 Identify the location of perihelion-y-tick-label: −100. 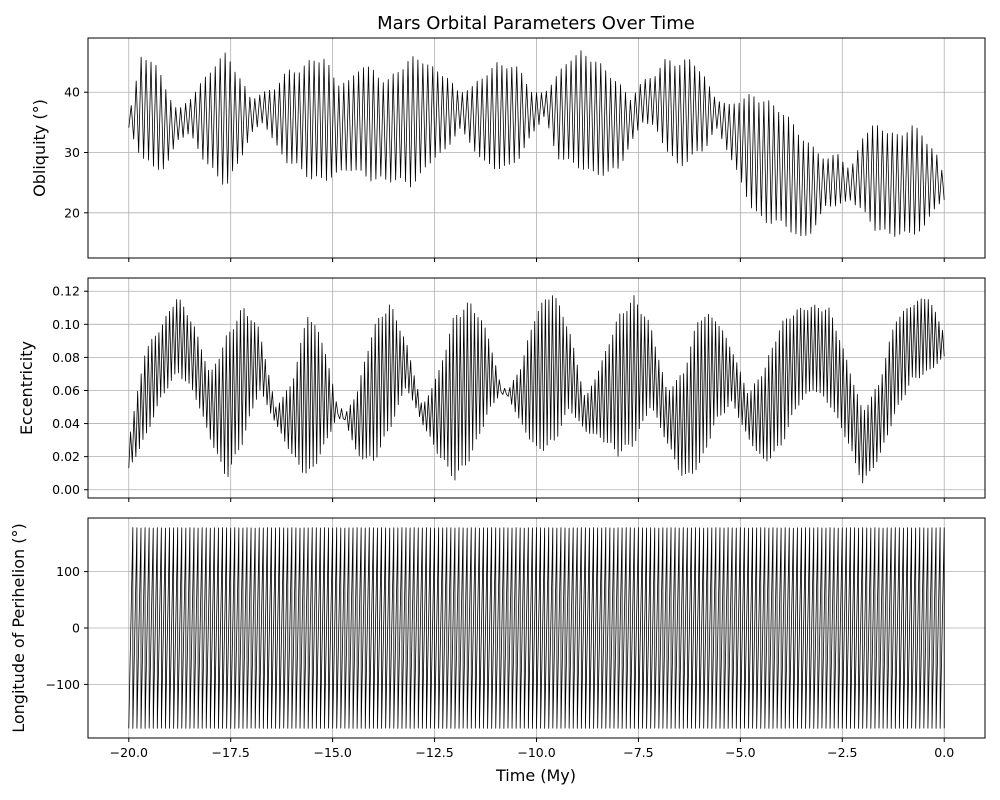
(63, 684).